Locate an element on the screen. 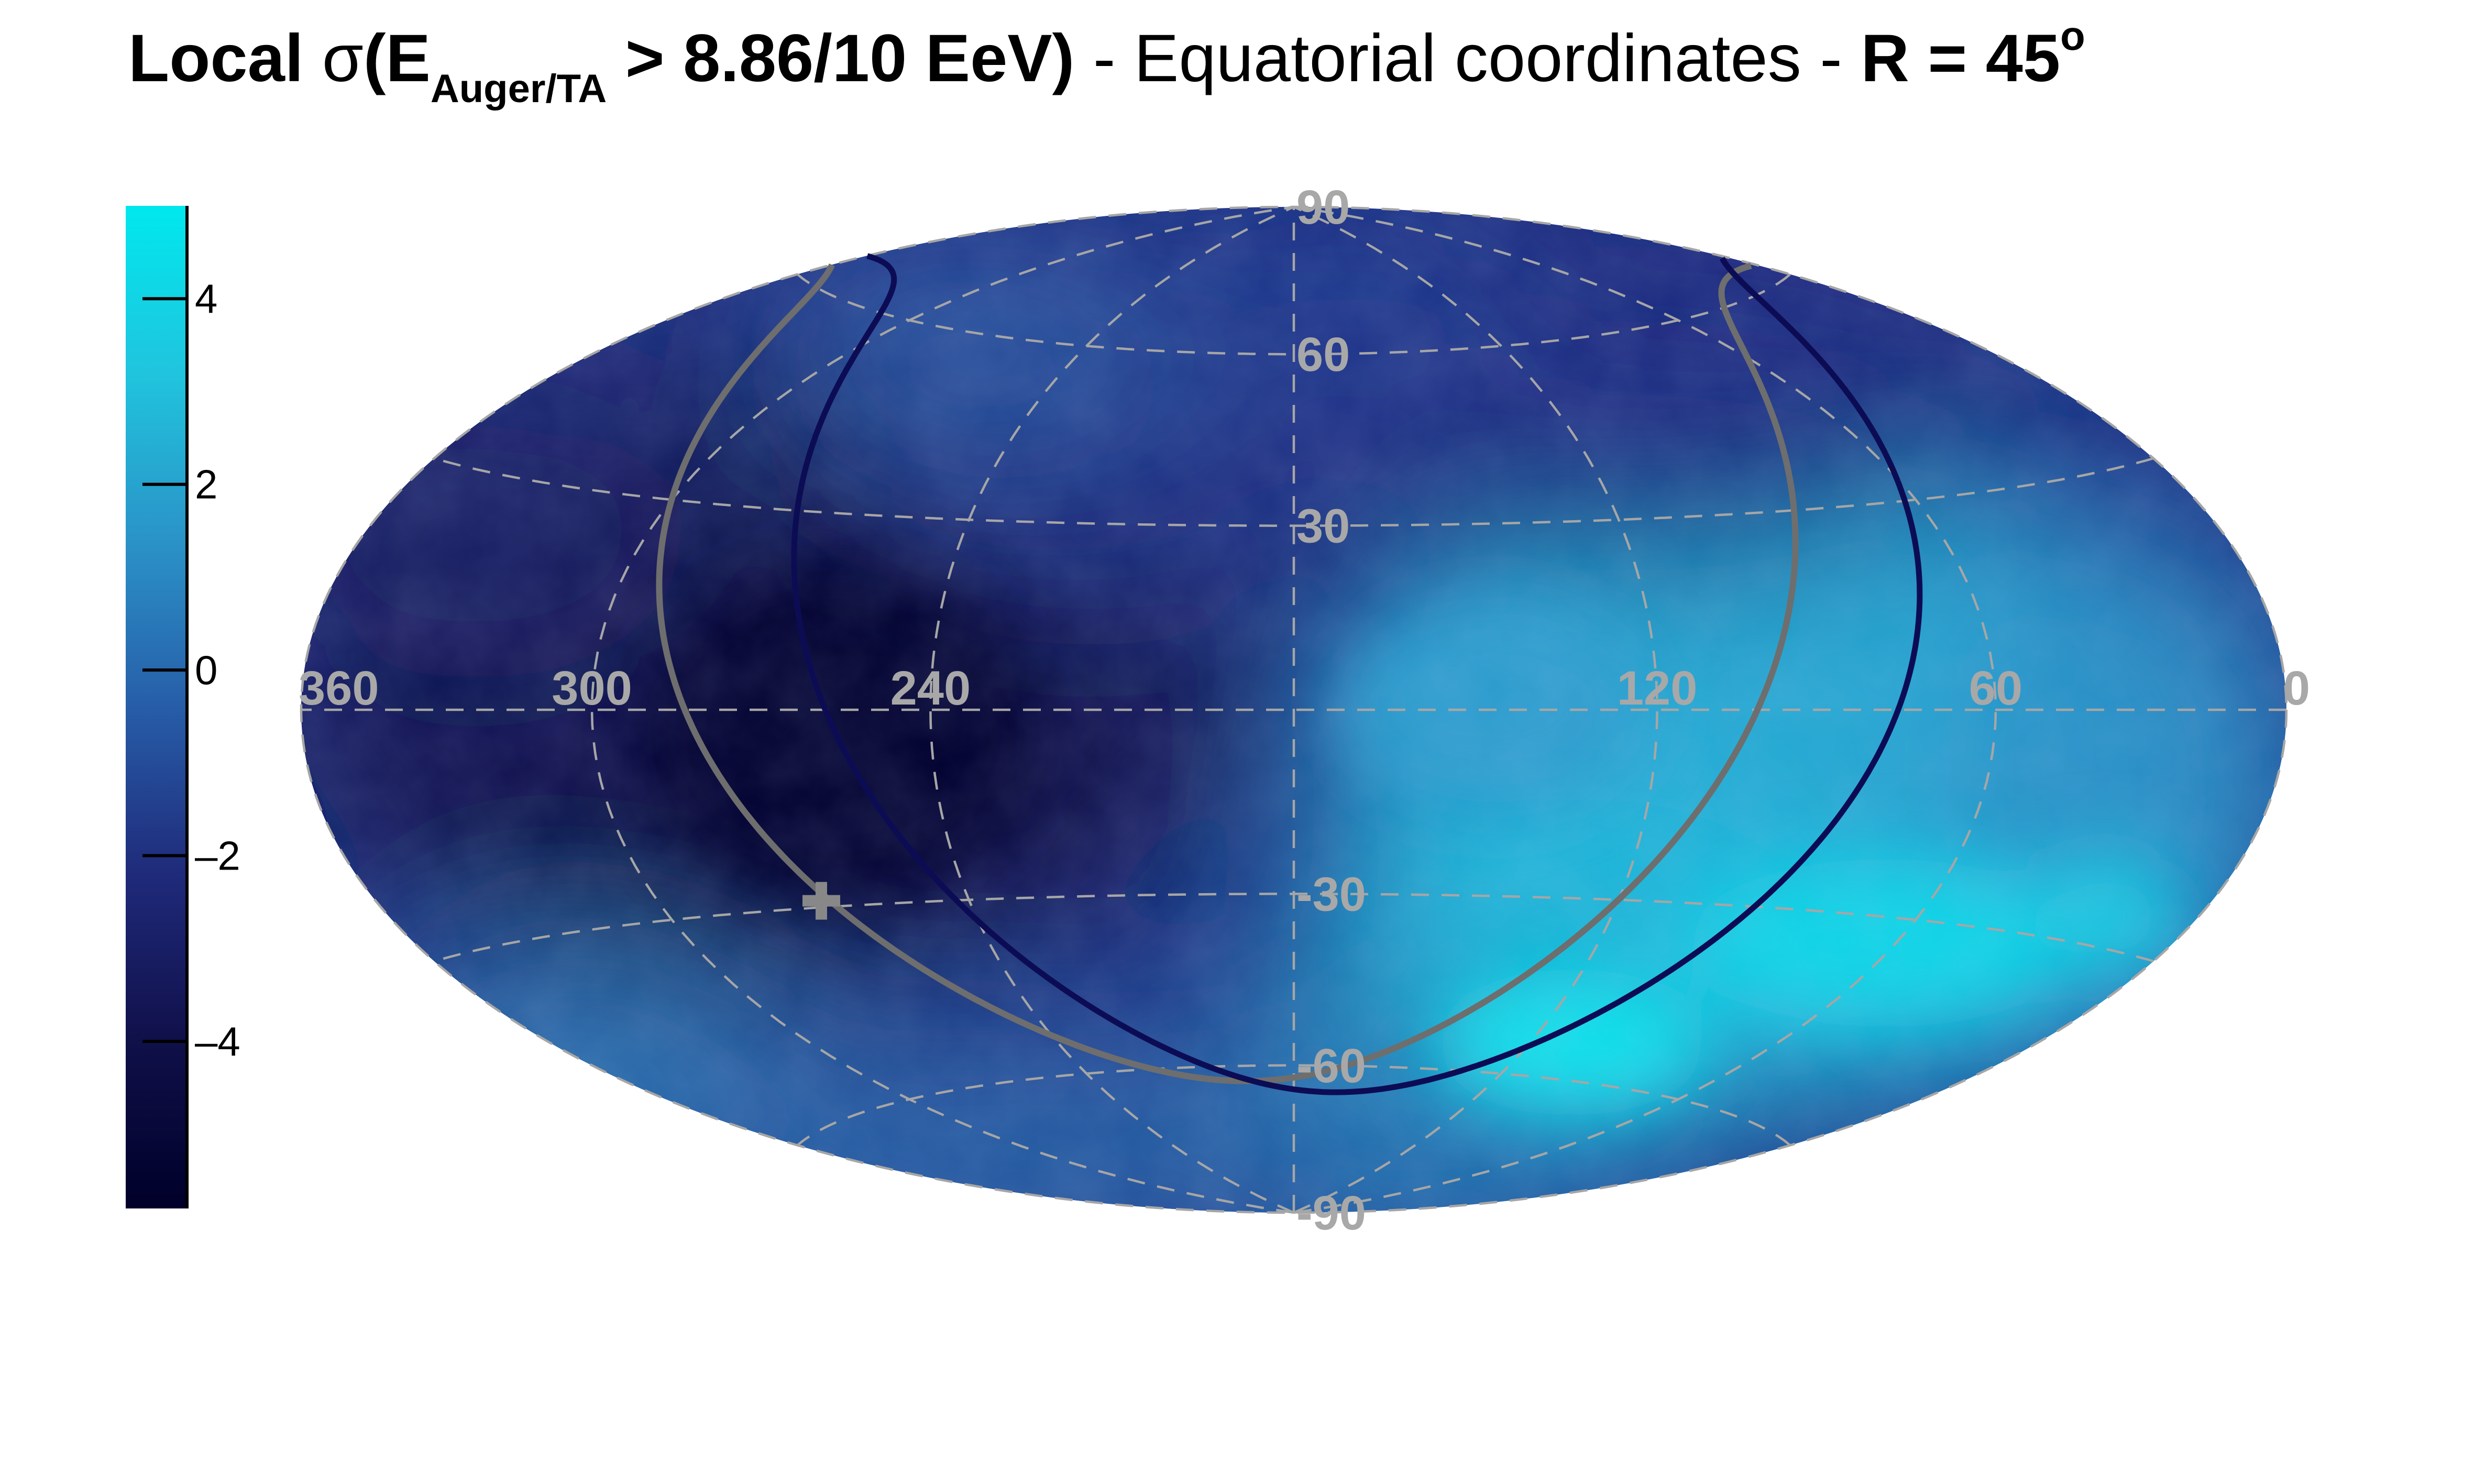 This screenshot has width=2475, height=1484. dec-tick-label: 30 is located at coordinates (1323, 526).